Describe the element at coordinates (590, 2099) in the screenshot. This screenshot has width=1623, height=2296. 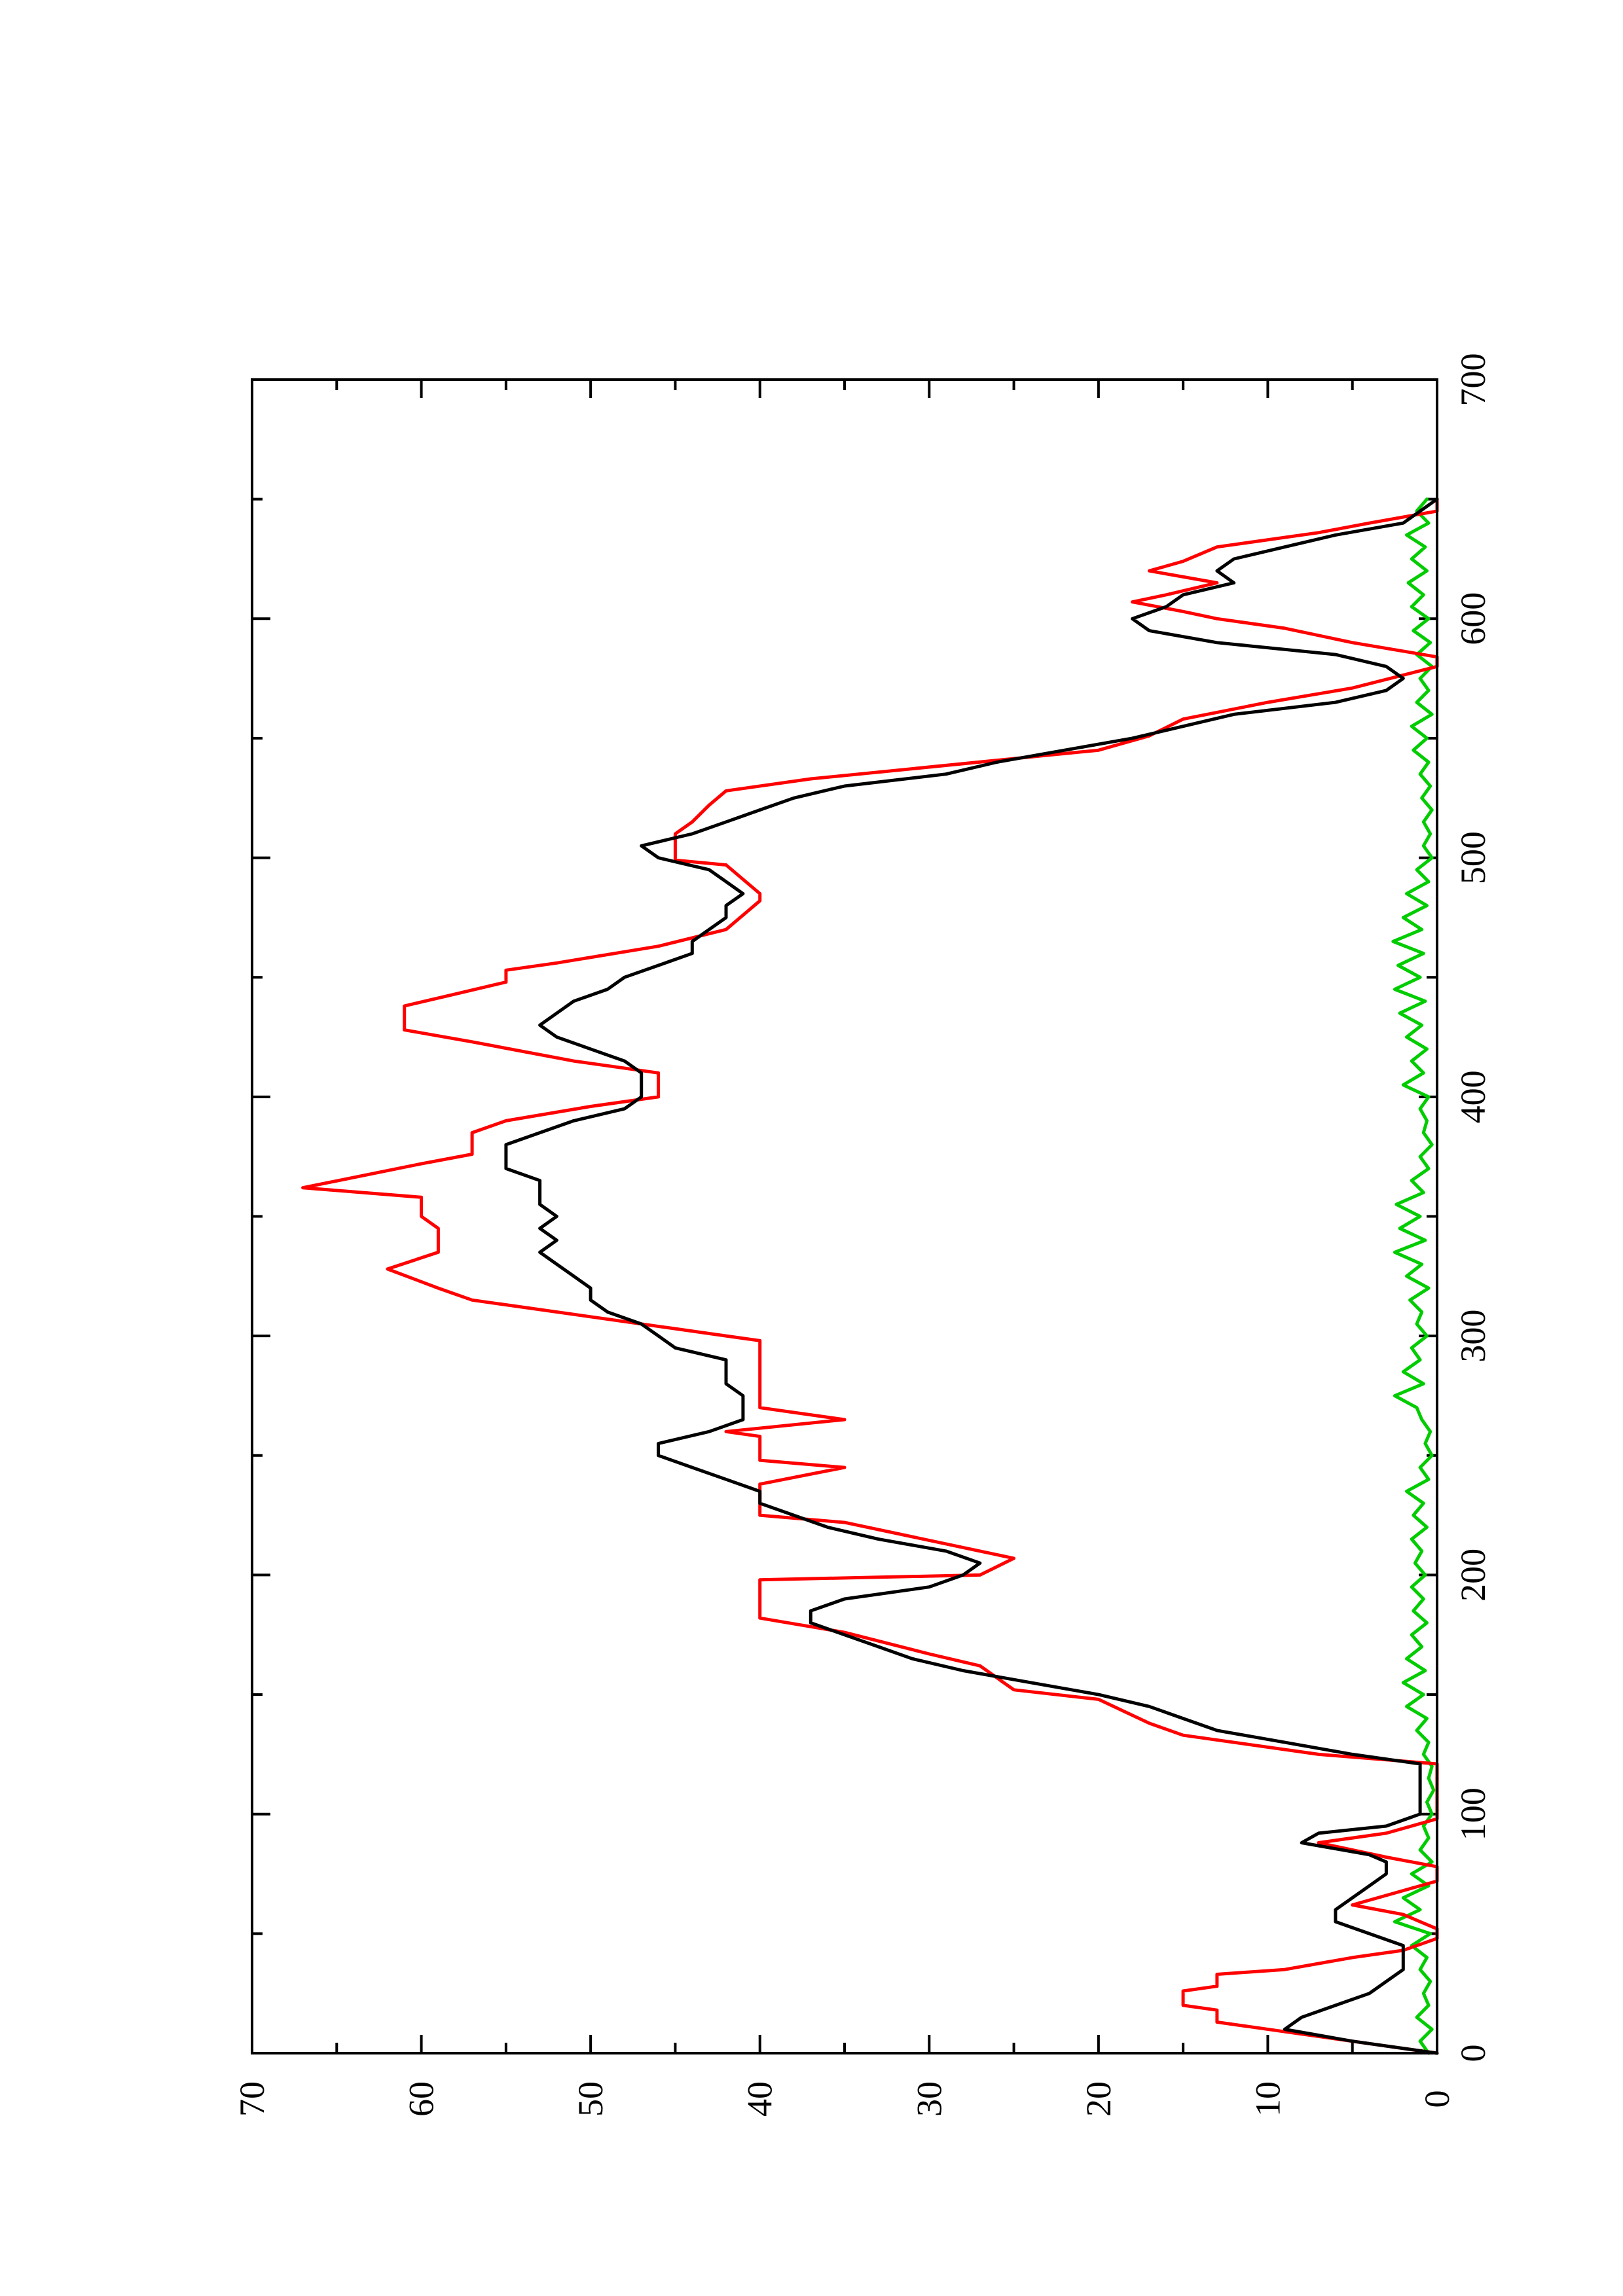
I see `y-tick-label: 50` at that location.